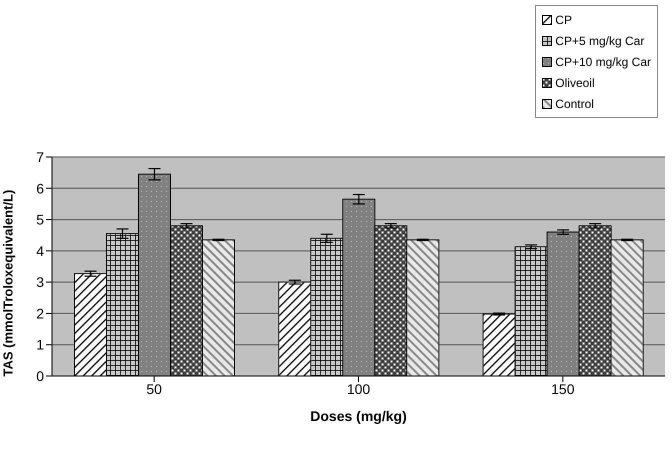  Describe the element at coordinates (8, 283) in the screenshot. I see `y-axis-title: TAS (mmolTroloxequivalent/L)` at that location.